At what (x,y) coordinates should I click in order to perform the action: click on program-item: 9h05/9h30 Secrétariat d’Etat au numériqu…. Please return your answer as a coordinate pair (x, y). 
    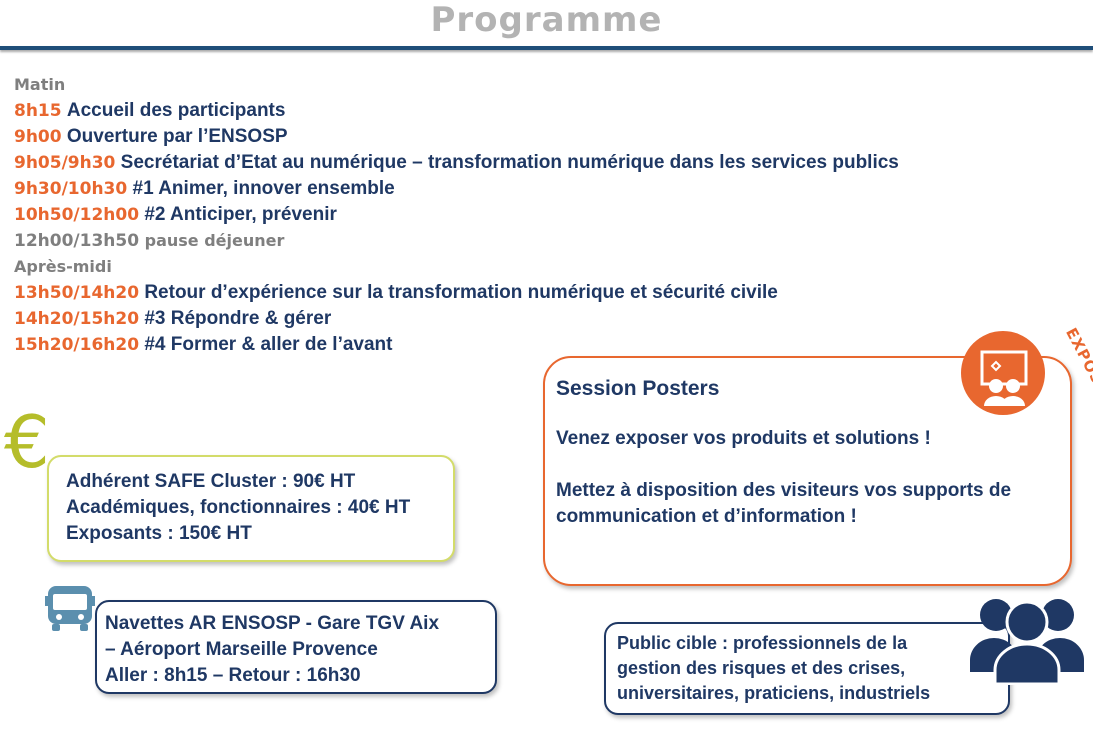
    Looking at the image, I should click on (456, 163).